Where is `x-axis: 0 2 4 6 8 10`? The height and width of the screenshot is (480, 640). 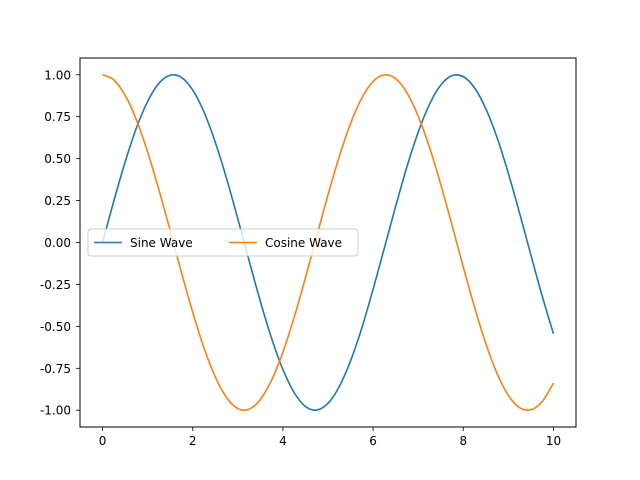 x-axis: 0 2 4 6 8 10 is located at coordinates (330, 437).